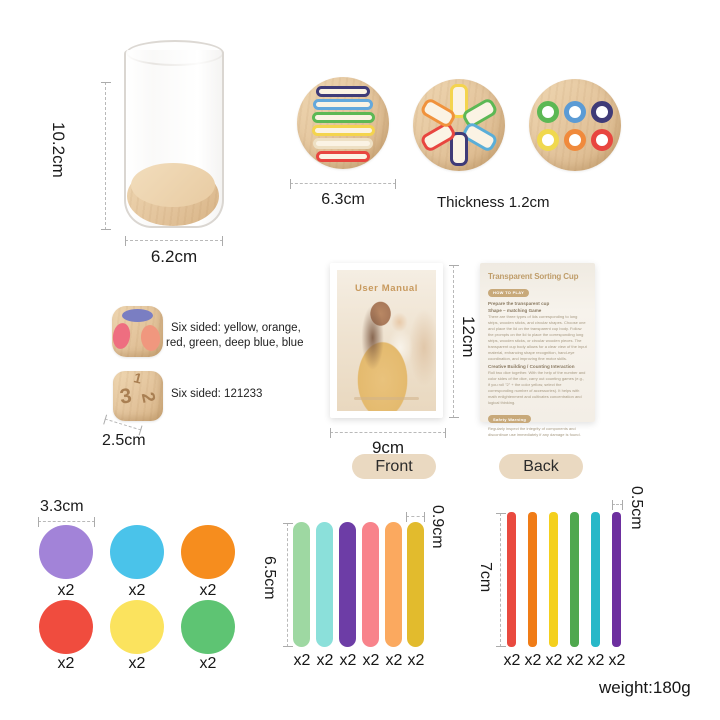  I want to click on manual-cover-photo: User Manual, so click(386, 340).